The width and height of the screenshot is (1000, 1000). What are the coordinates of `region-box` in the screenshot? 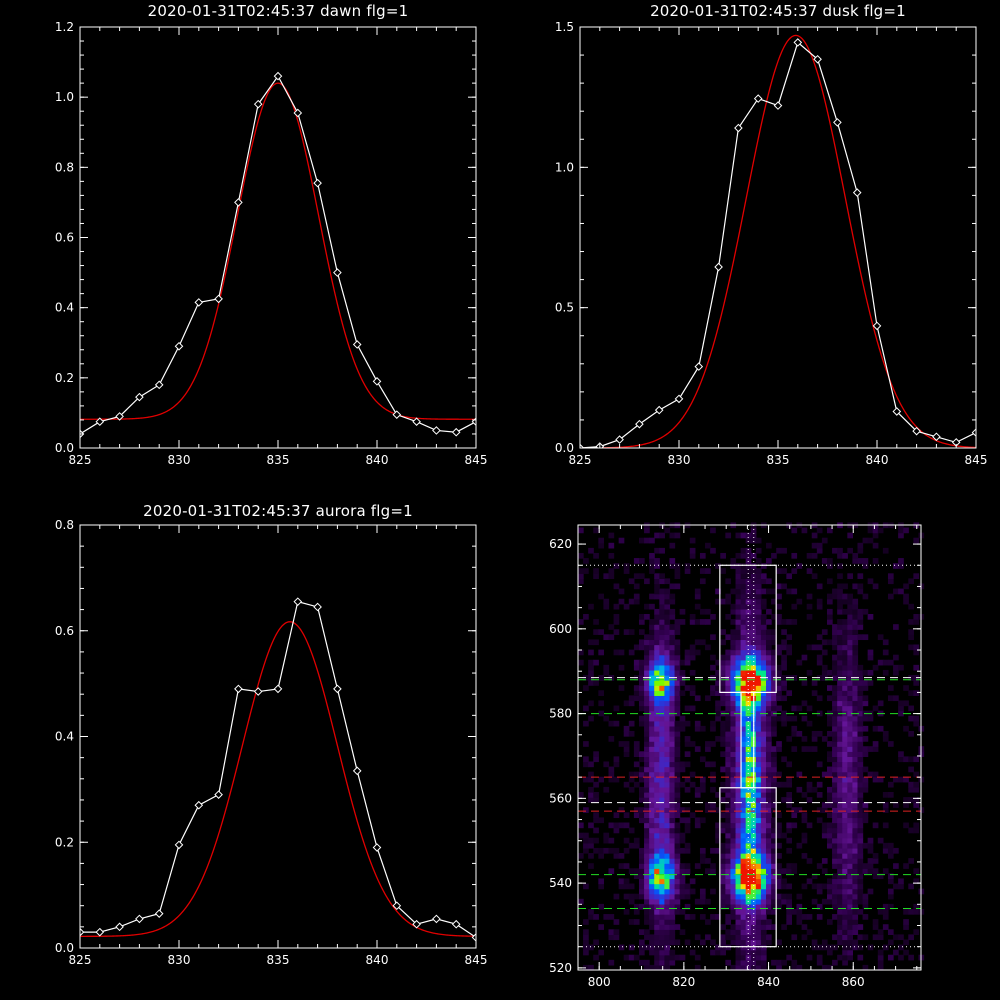 It's located at (747, 740).